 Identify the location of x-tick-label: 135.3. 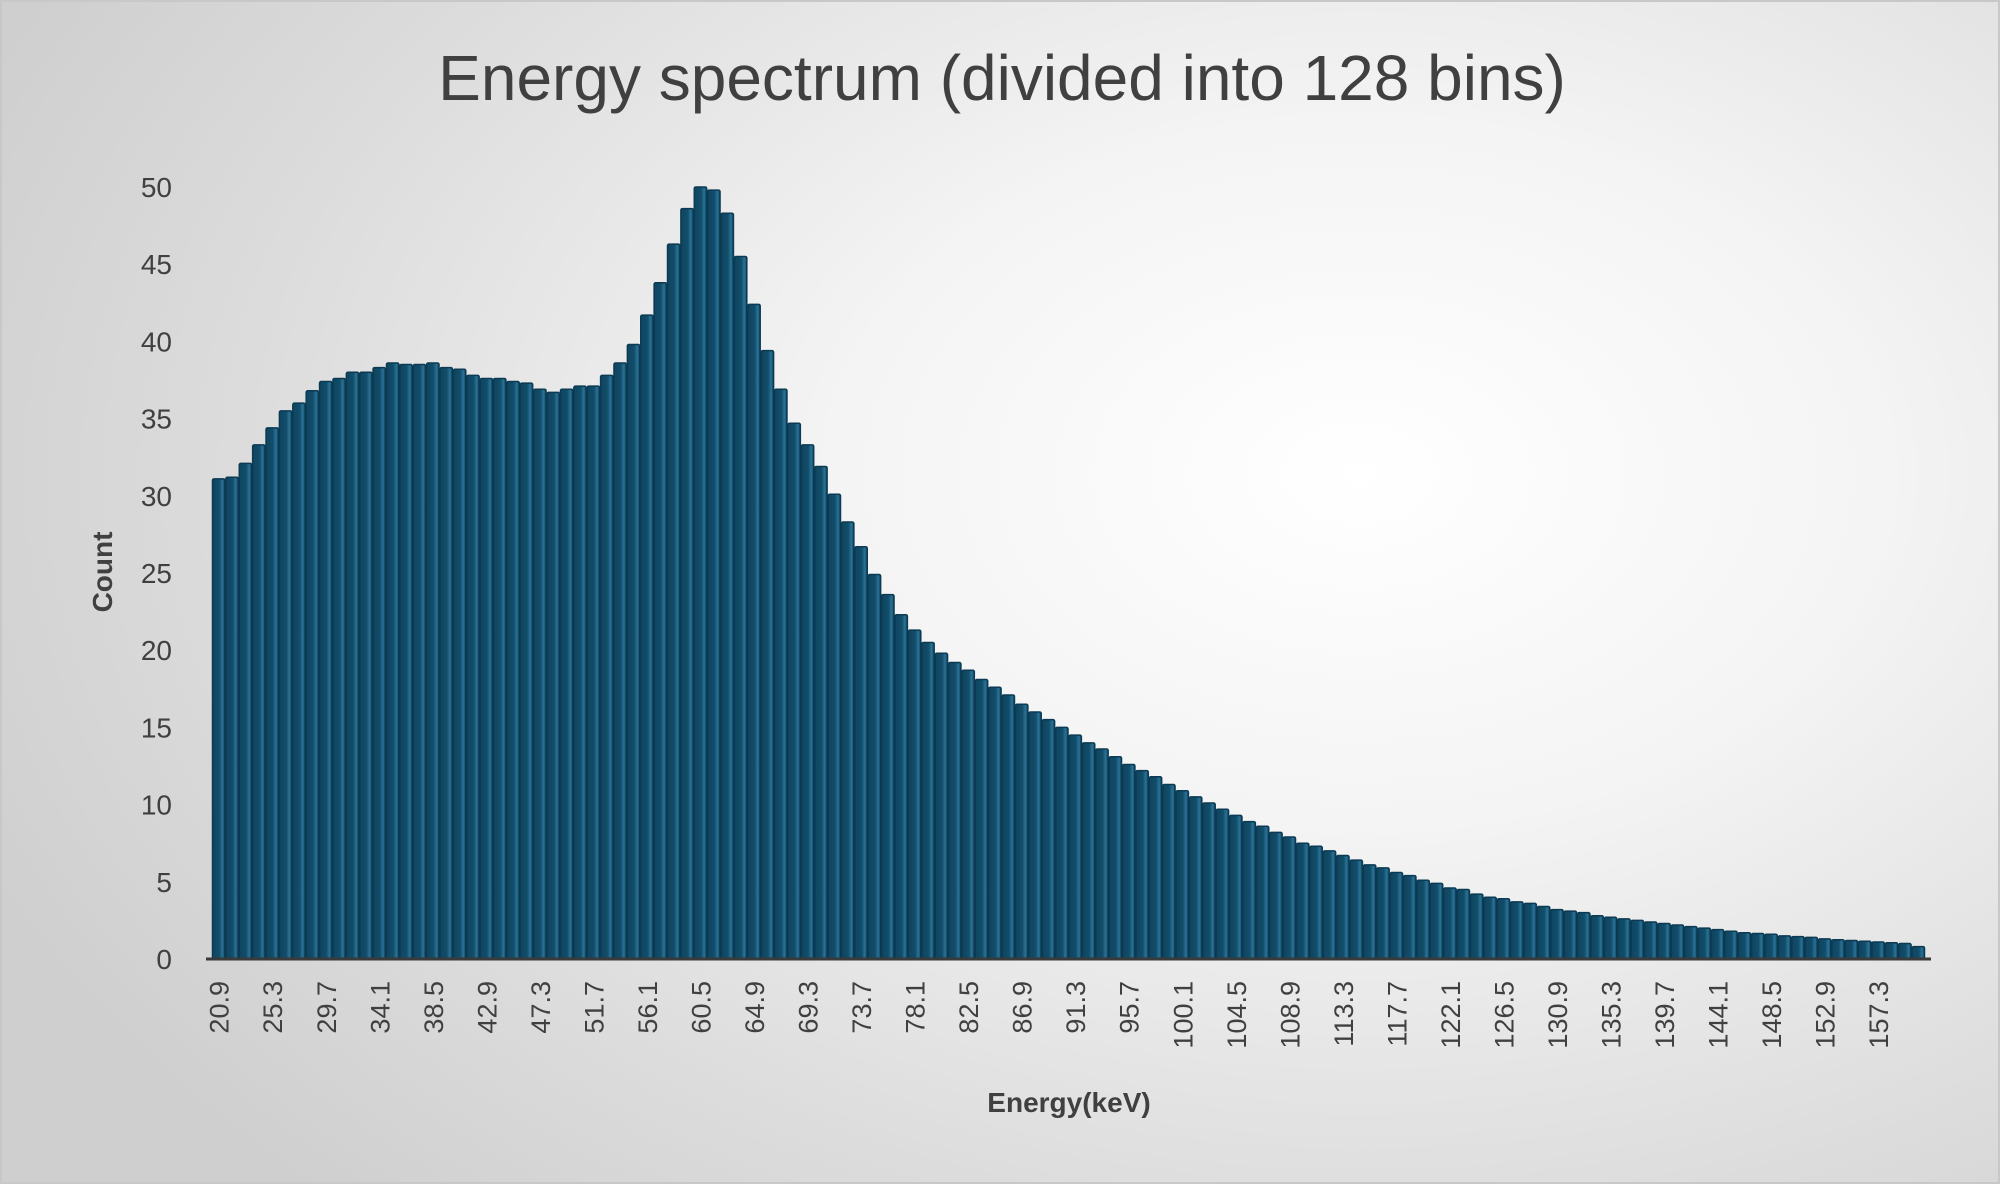
(1612, 1015).